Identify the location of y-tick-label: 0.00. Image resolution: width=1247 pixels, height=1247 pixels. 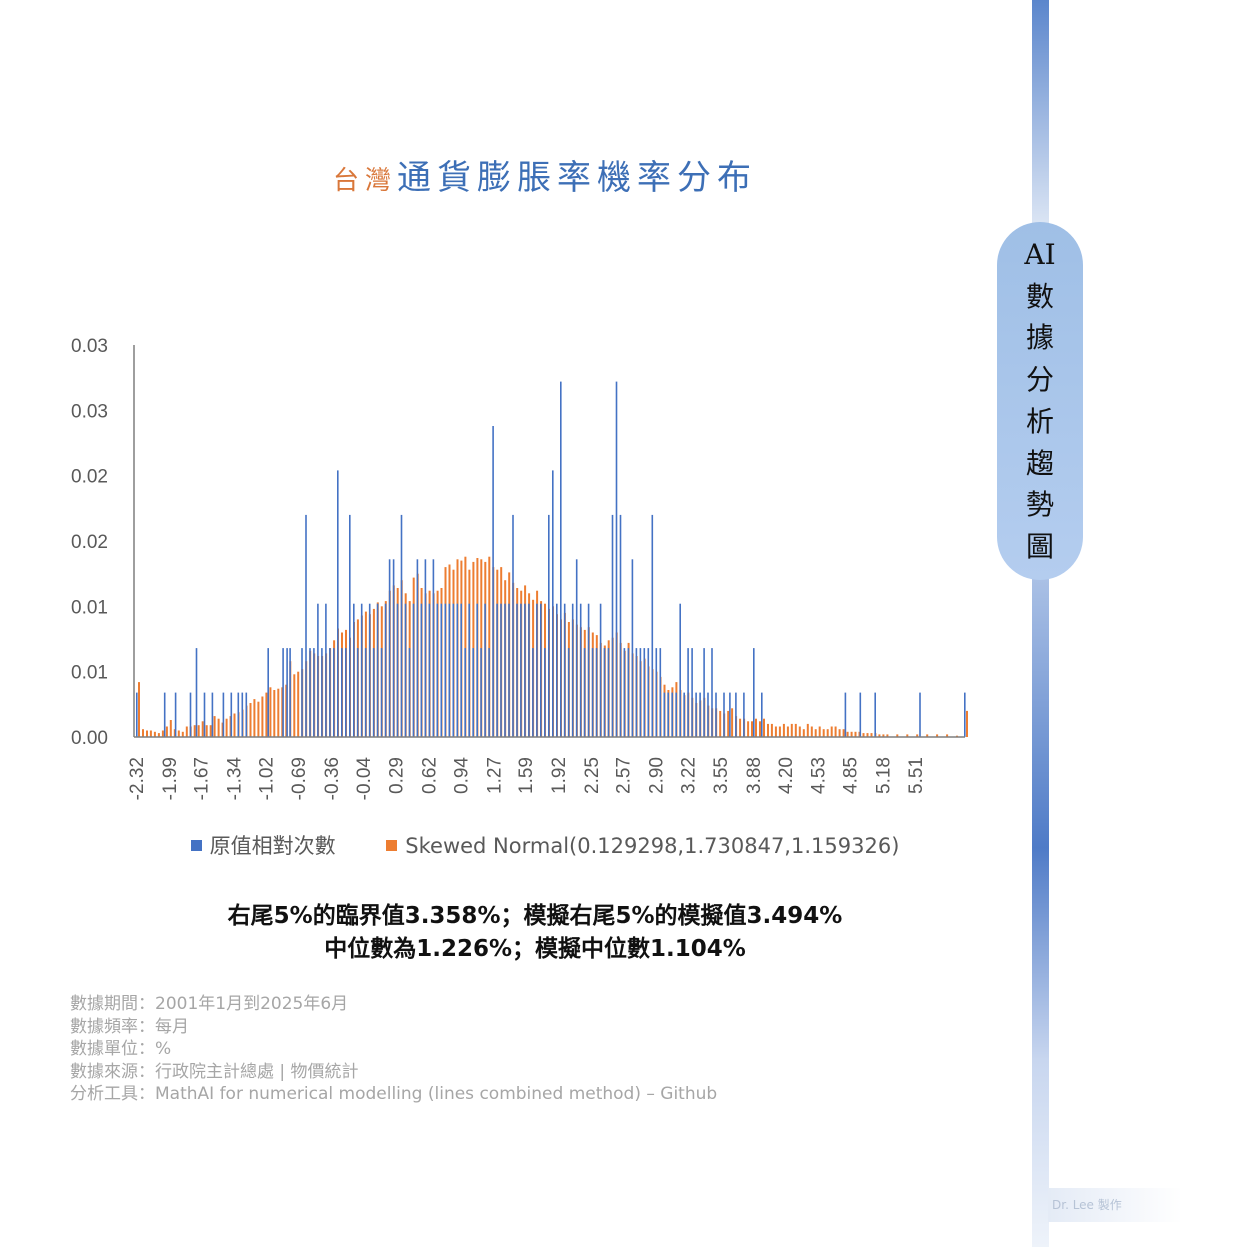
(89, 738).